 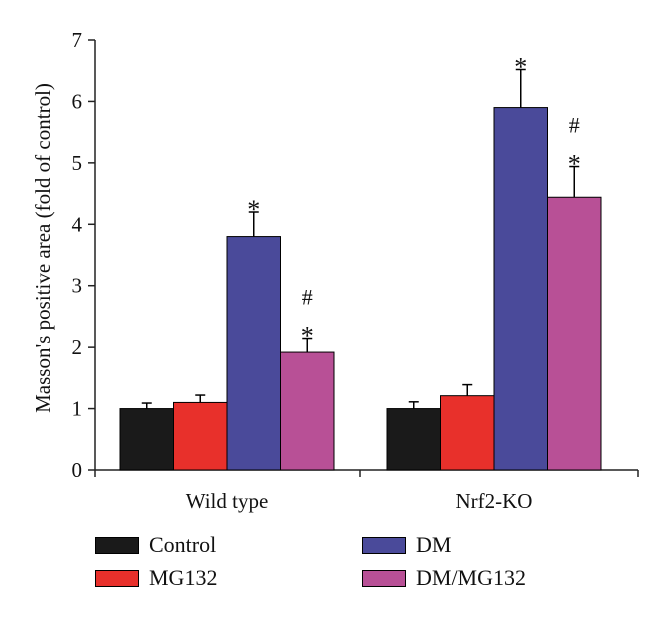 What do you see at coordinates (384, 578) in the screenshot?
I see `legend-swatch-dm-mg132` at bounding box center [384, 578].